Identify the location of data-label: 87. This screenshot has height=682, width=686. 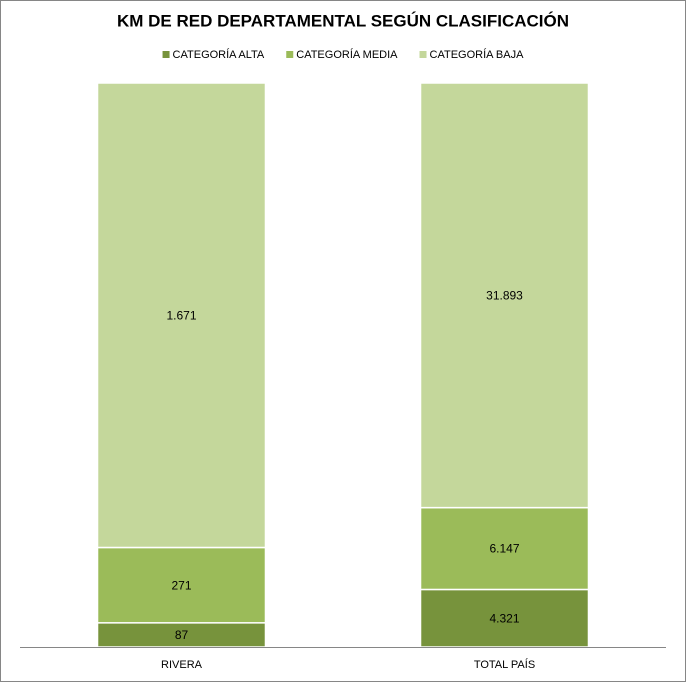
(182, 635).